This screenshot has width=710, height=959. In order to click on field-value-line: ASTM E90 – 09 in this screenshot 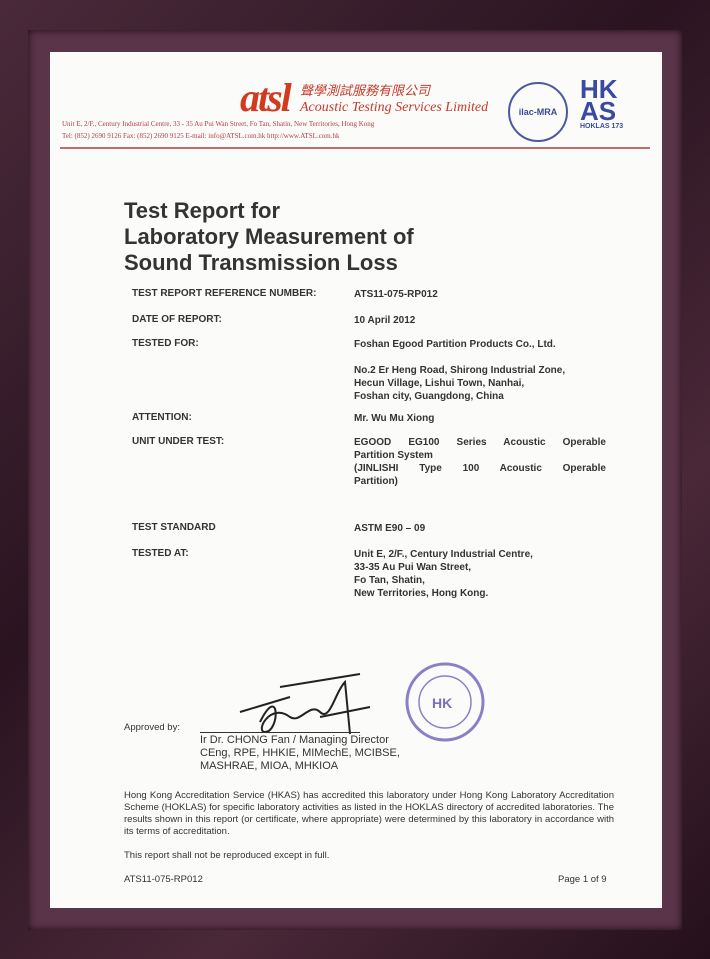, I will do `click(390, 528)`.